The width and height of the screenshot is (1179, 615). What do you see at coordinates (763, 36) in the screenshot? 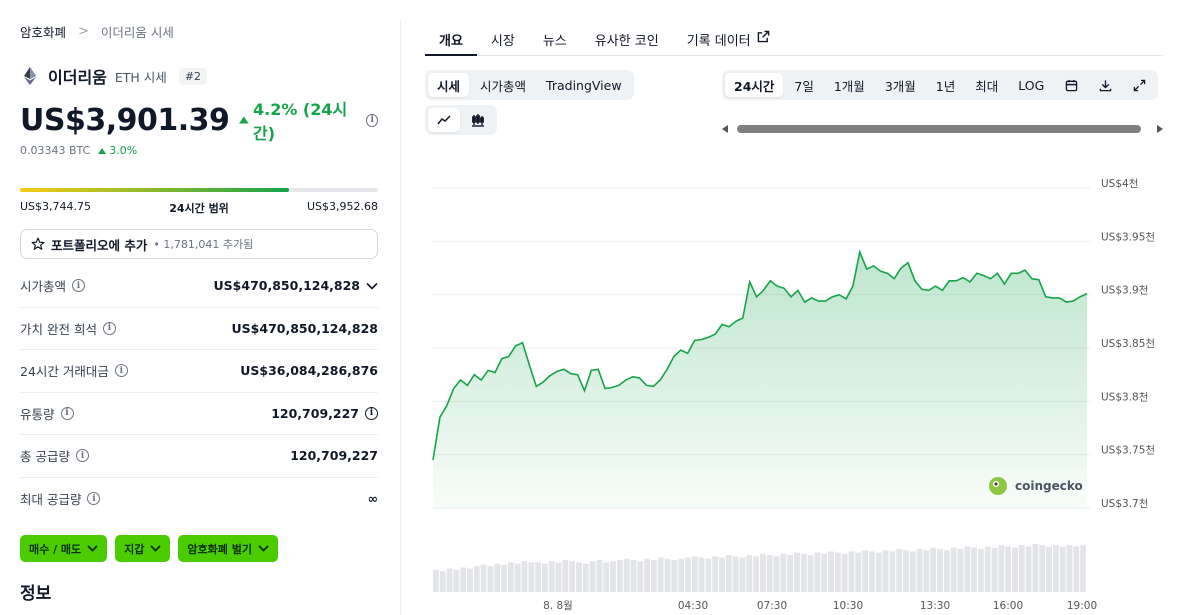
I see `external-link-icon` at bounding box center [763, 36].